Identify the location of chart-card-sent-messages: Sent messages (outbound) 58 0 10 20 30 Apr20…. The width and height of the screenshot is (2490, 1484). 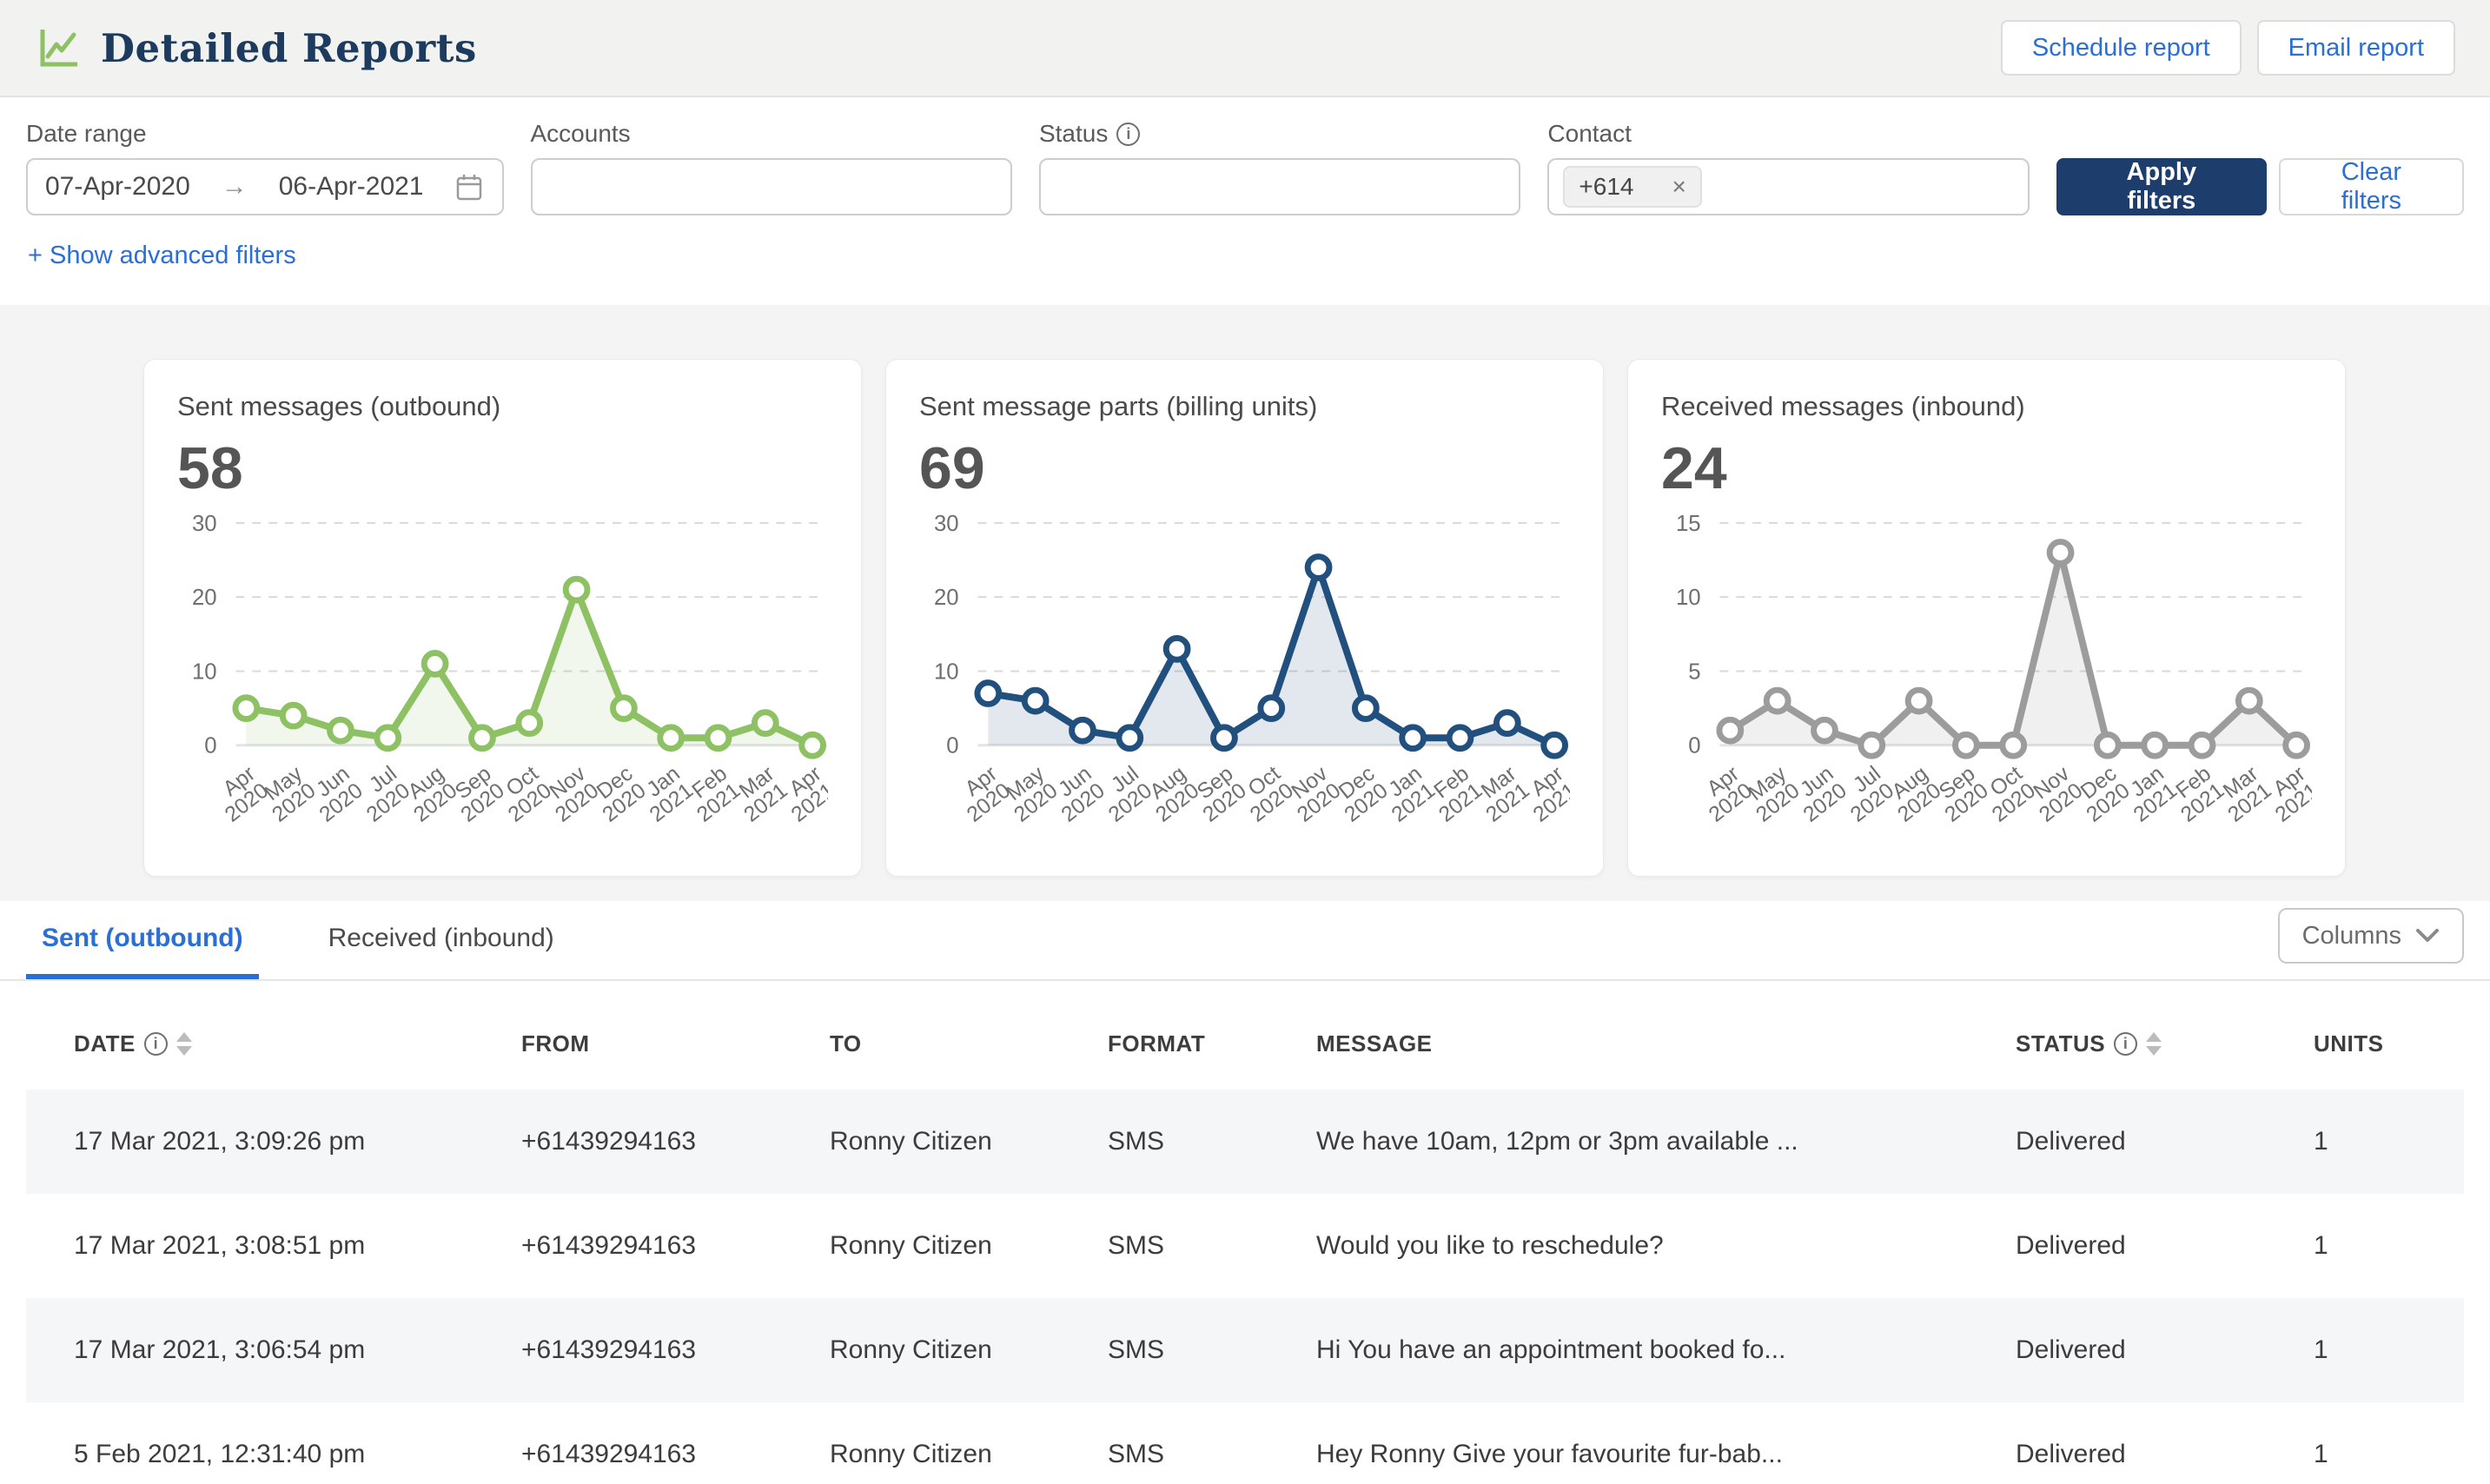
(502, 618).